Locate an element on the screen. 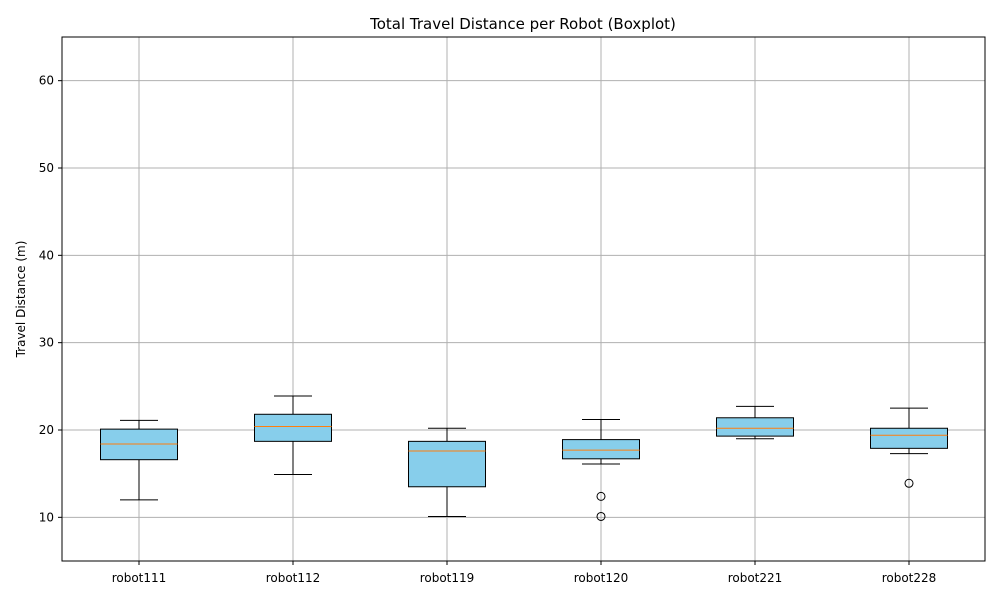 The width and height of the screenshot is (1000, 604). y-tick-label: 60 is located at coordinates (46, 81).